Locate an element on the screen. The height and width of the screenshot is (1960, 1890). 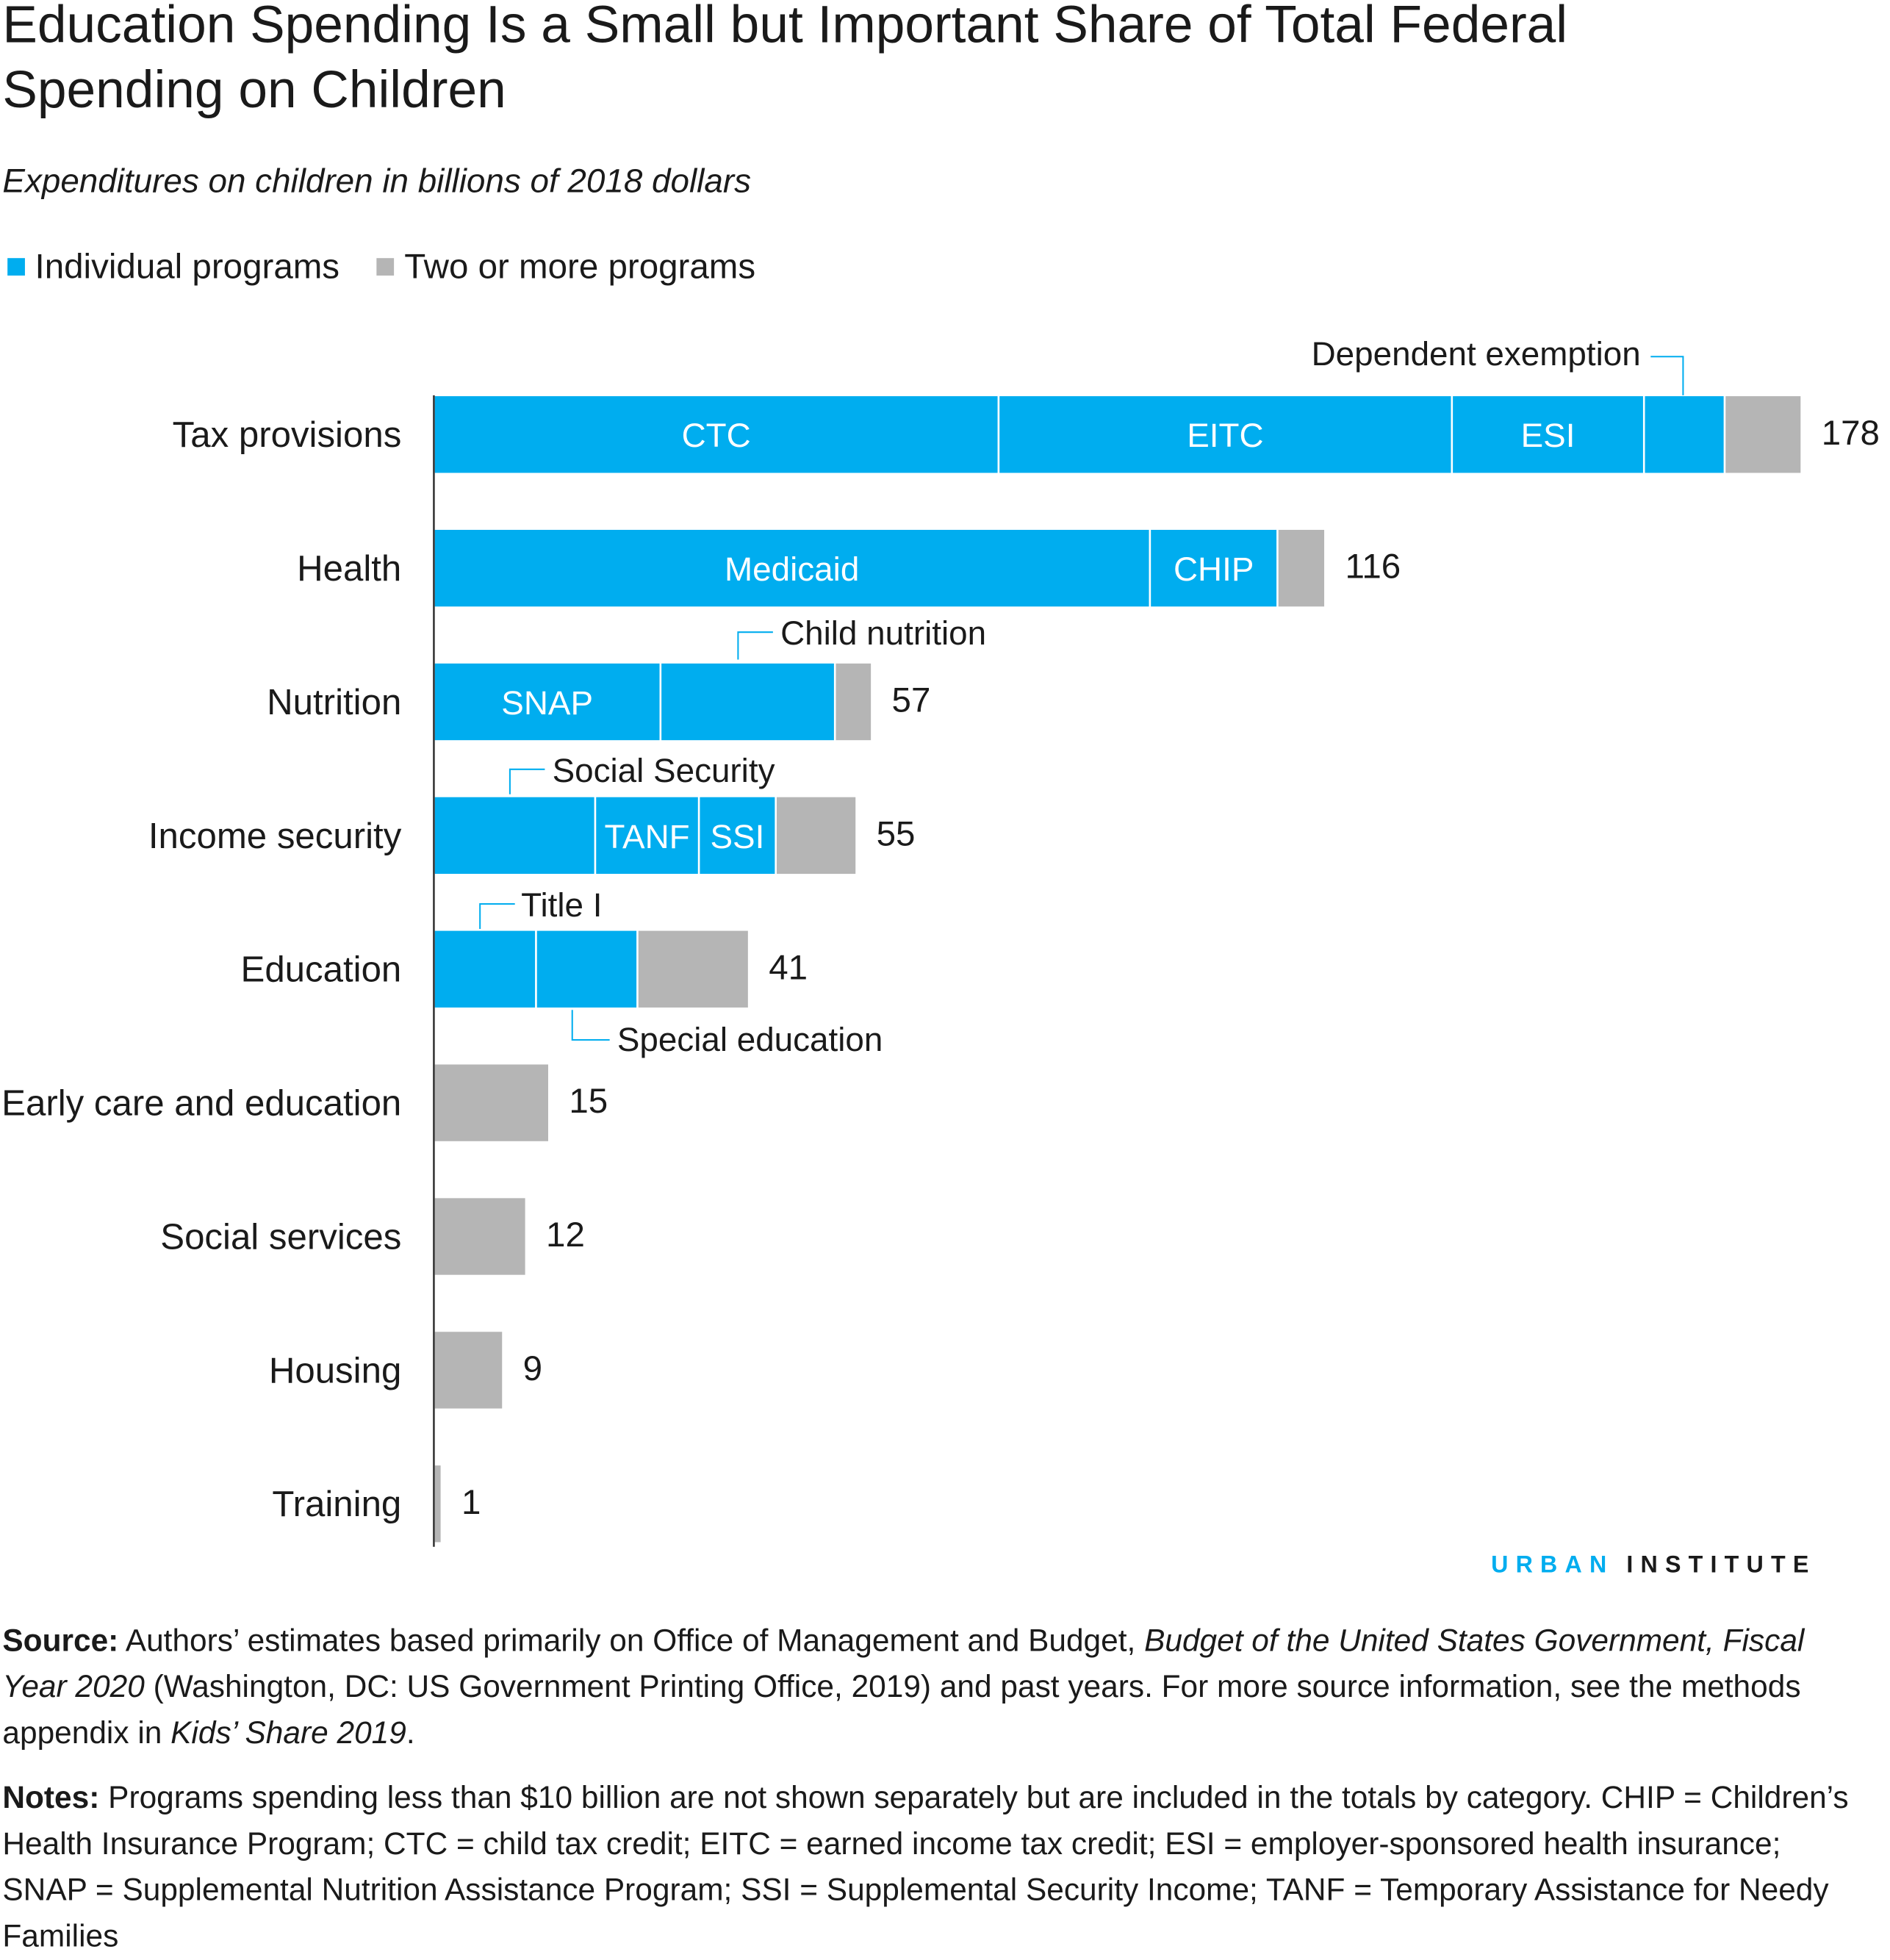
source-report: Kids’ Share 2019 is located at coordinates (288, 1733).